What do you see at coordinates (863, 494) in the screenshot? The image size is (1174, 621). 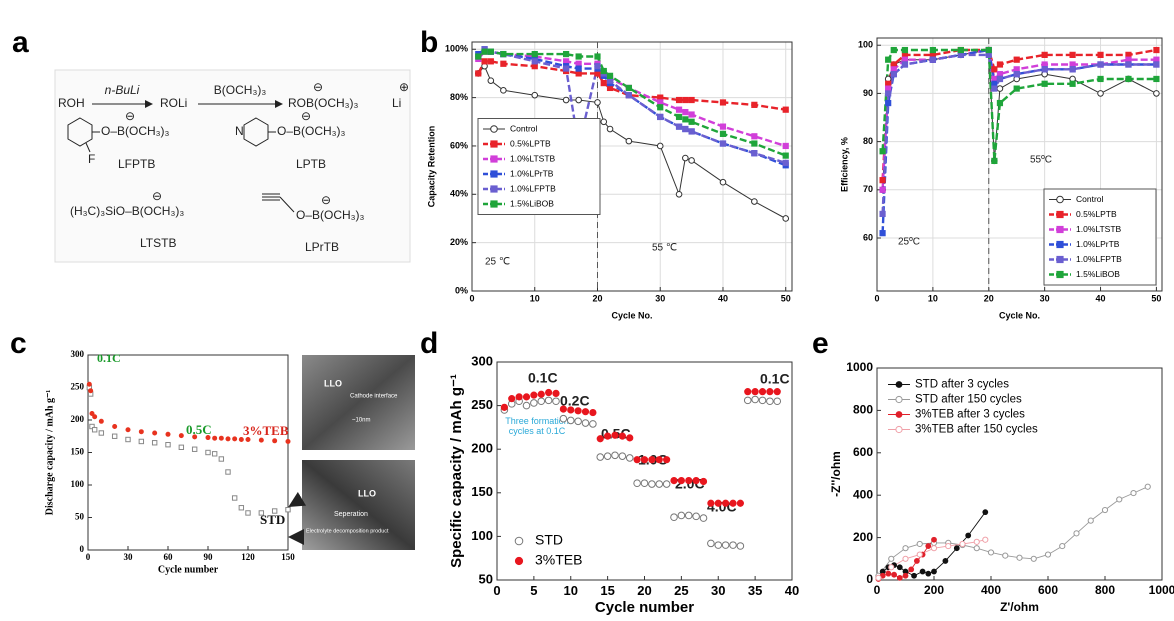 I see `y-tick-label: 400` at bounding box center [863, 494].